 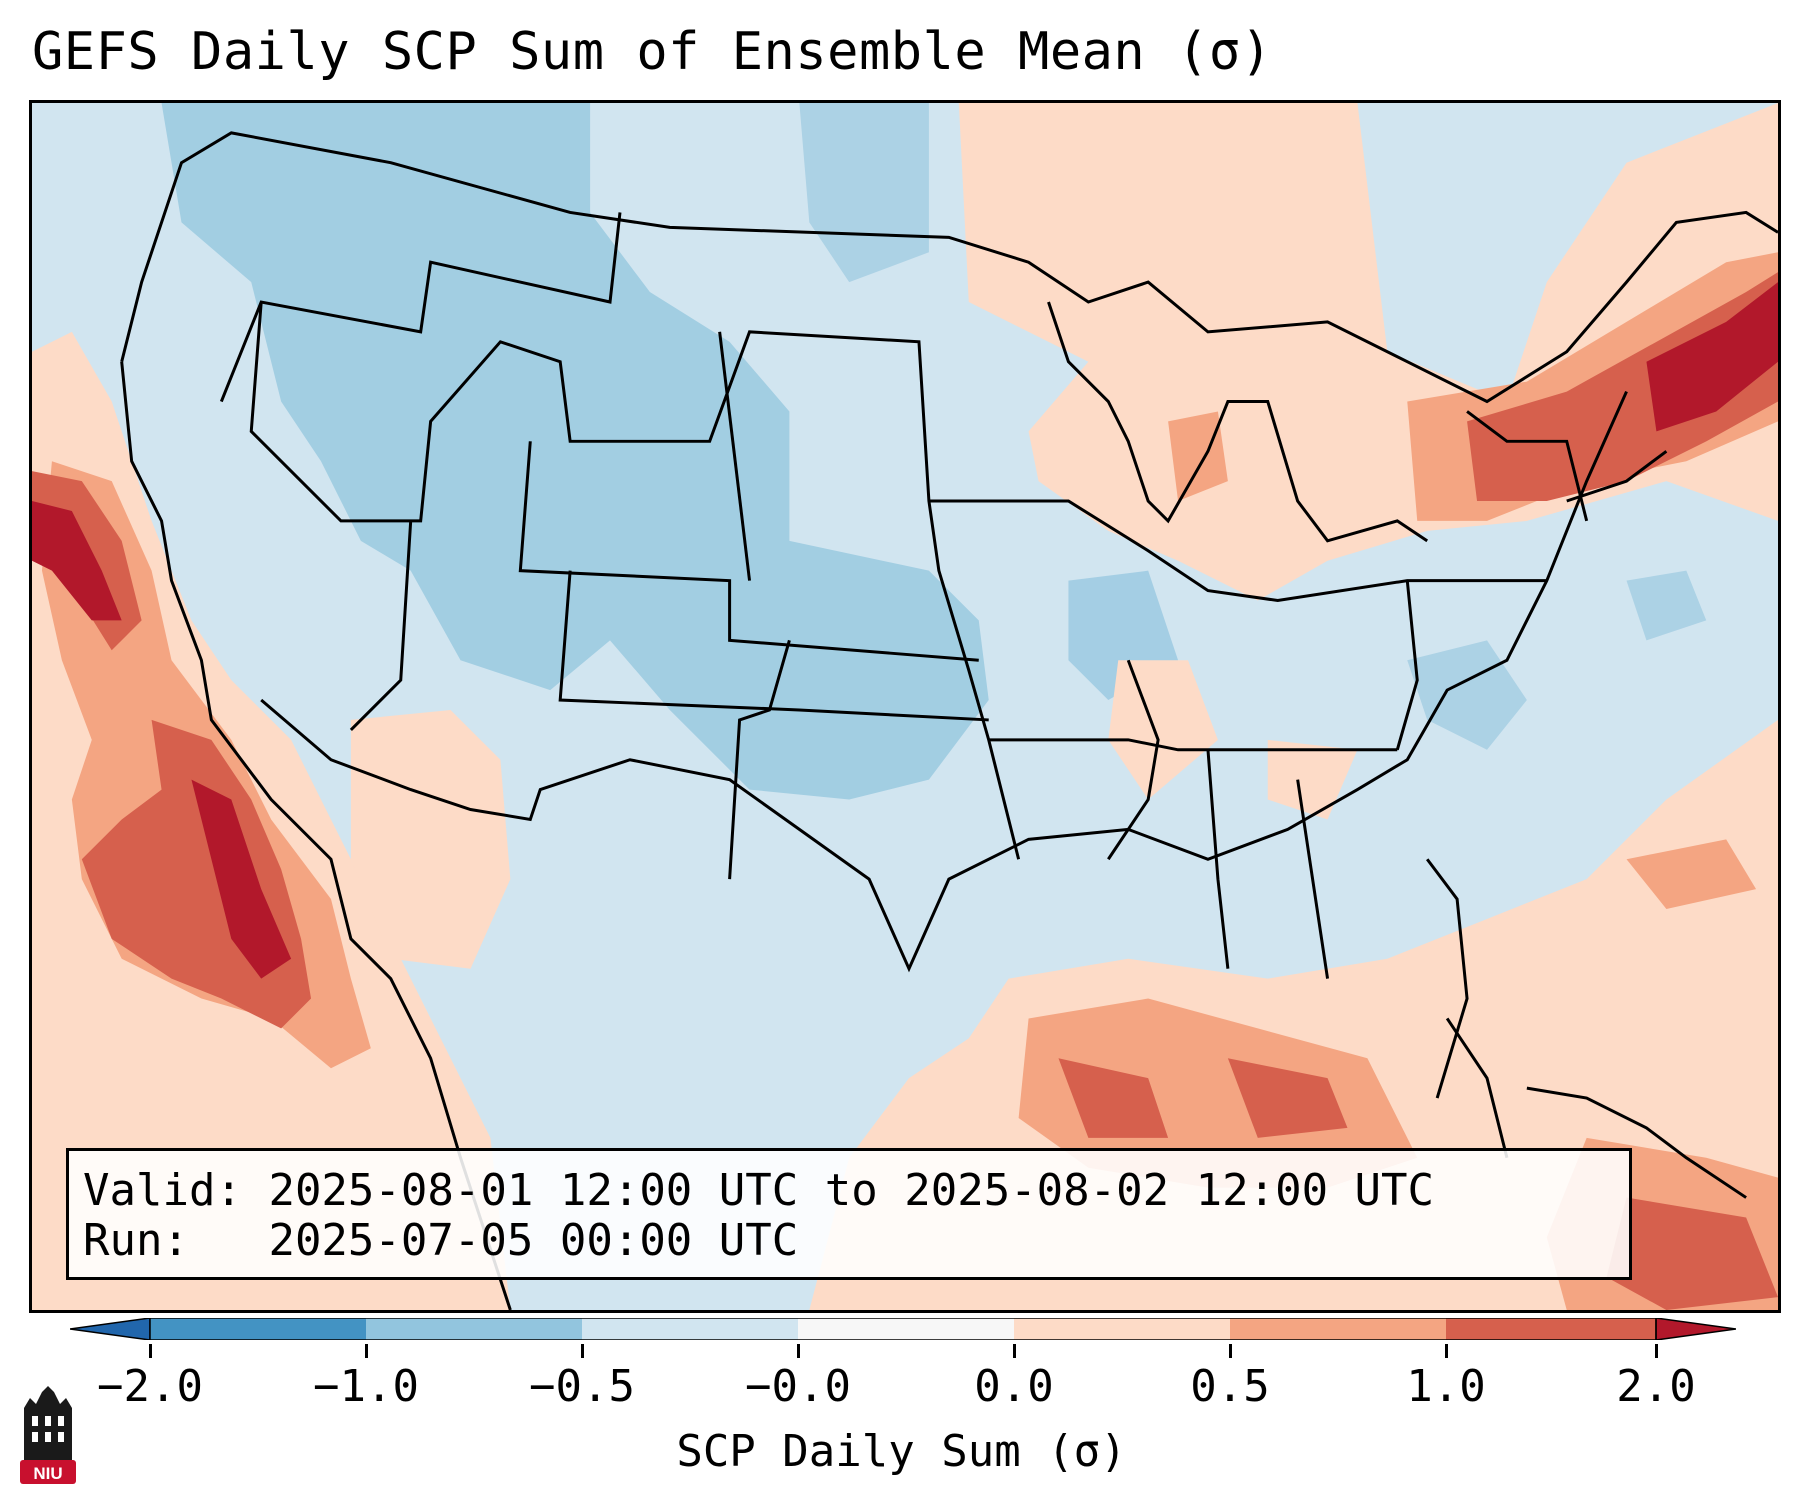 I want to click on logo-text: NIU, so click(x=47, y=1473).